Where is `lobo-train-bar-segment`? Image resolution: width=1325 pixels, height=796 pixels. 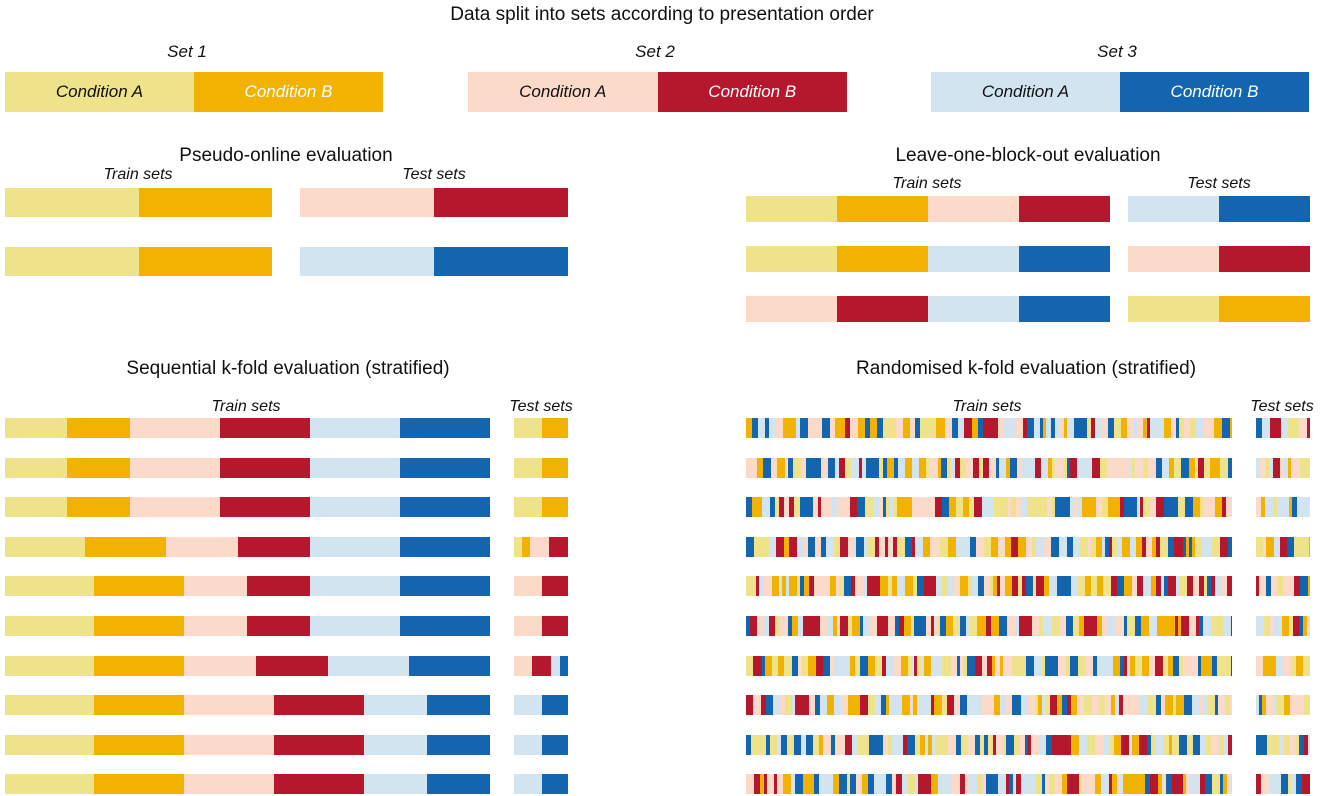 lobo-train-bar-segment is located at coordinates (973, 209).